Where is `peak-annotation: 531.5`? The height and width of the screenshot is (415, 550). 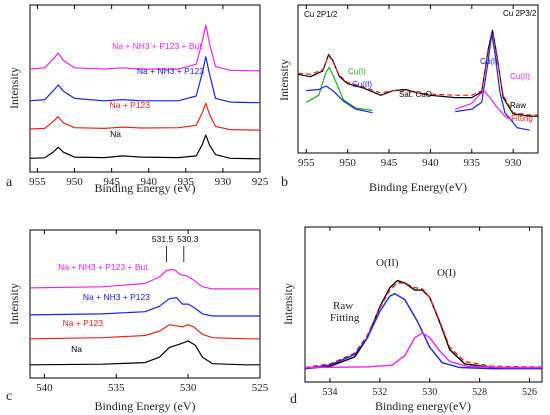 peak-annotation: 531.5 is located at coordinates (163, 239).